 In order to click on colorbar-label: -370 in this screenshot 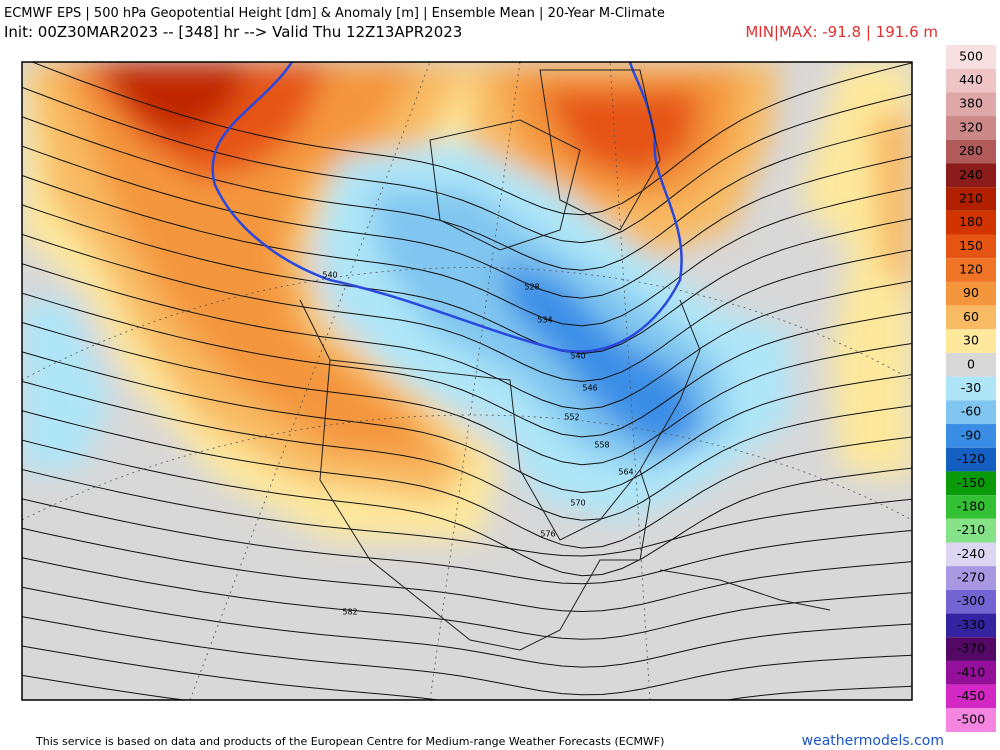, I will do `click(971, 648)`.